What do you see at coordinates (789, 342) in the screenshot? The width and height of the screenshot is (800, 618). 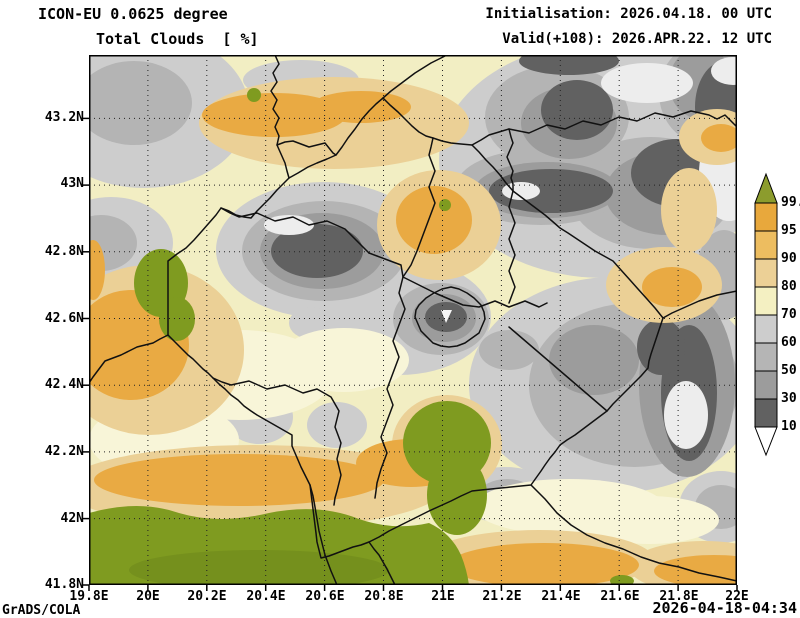 I see `colorbar-tick-label: 60` at bounding box center [789, 342].